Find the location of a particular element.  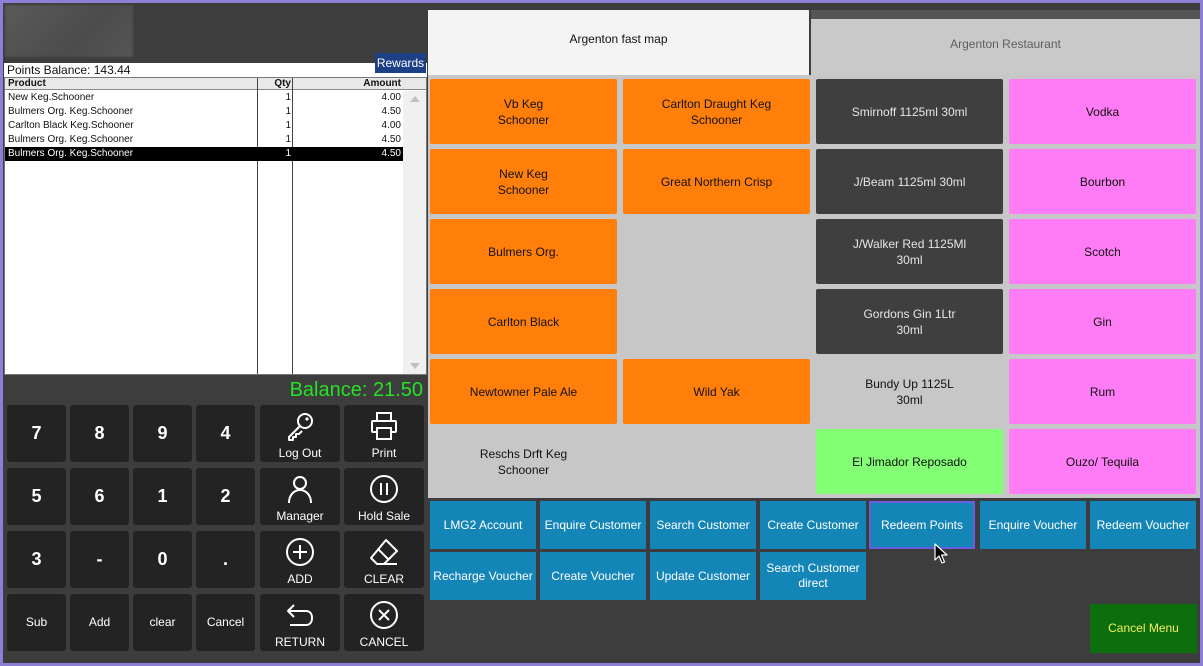

scroll-up-icon is located at coordinates (415, 99).